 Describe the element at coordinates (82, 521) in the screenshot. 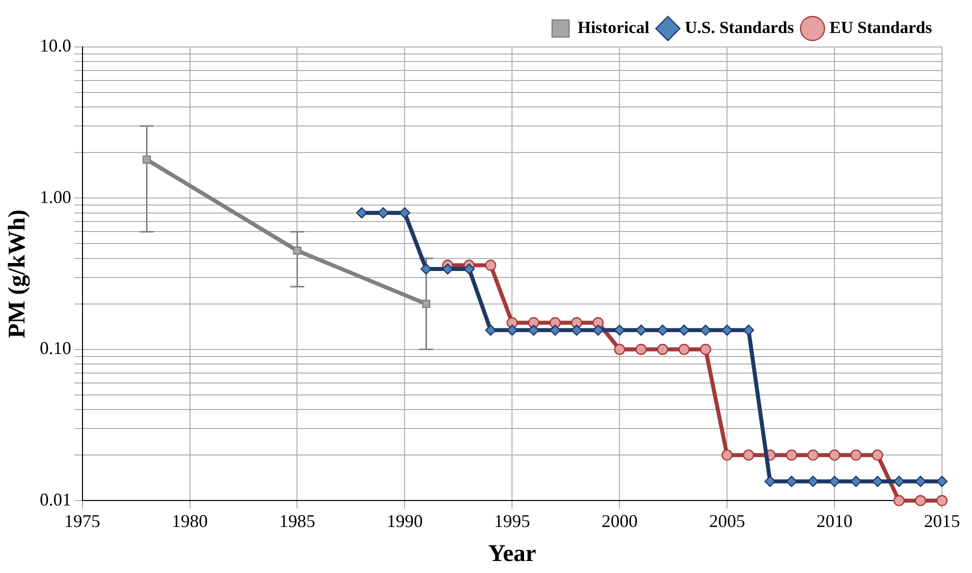

I see `x-tick-label: 1975` at that location.